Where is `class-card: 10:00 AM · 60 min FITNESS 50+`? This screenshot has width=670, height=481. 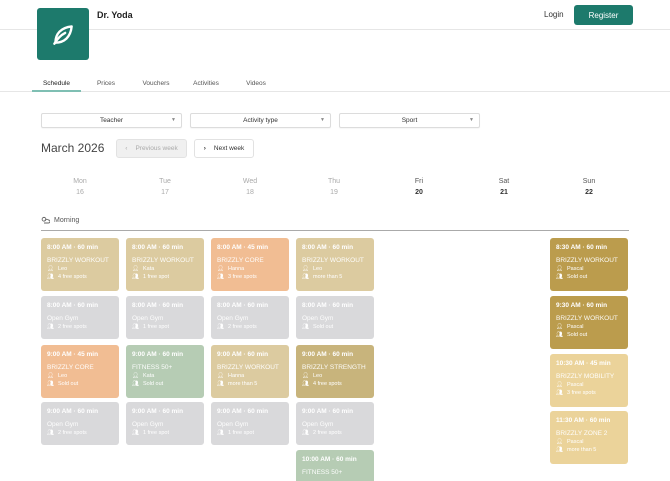
class-card: 10:00 AM · 60 min FITNESS 50+ is located at coordinates (335, 465).